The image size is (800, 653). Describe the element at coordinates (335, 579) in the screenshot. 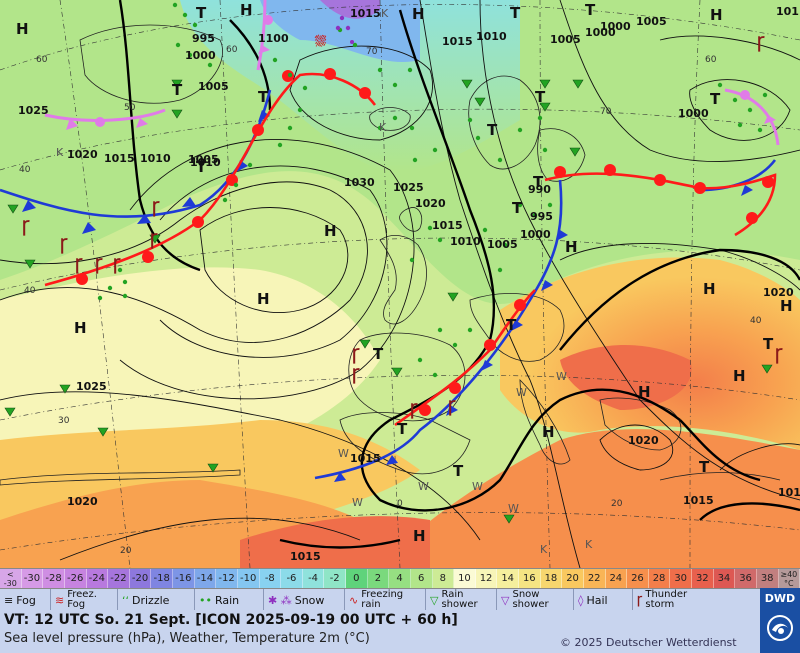

I see `scale-cell: -2` at that location.